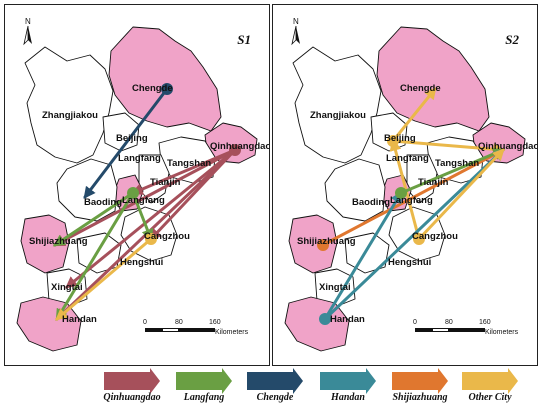 This screenshot has height=410, width=540. What do you see at coordinates (244, 39) in the screenshot?
I see `panel-title: S1` at bounding box center [244, 39].